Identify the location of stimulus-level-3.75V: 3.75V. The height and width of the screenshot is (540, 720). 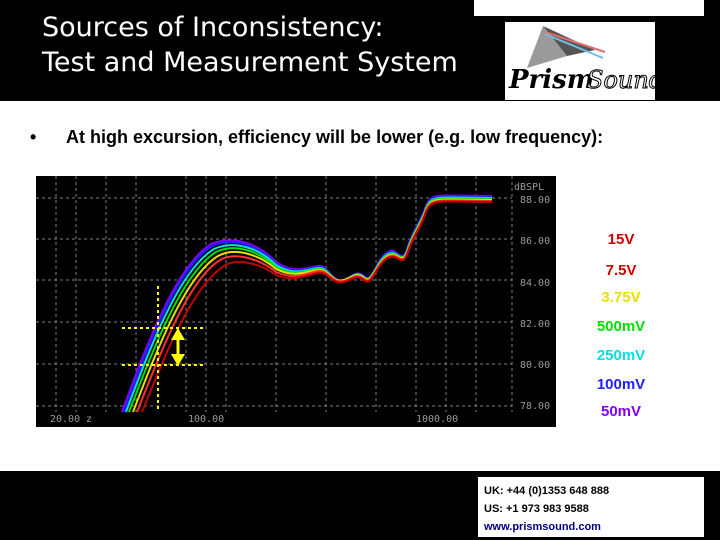
(621, 297).